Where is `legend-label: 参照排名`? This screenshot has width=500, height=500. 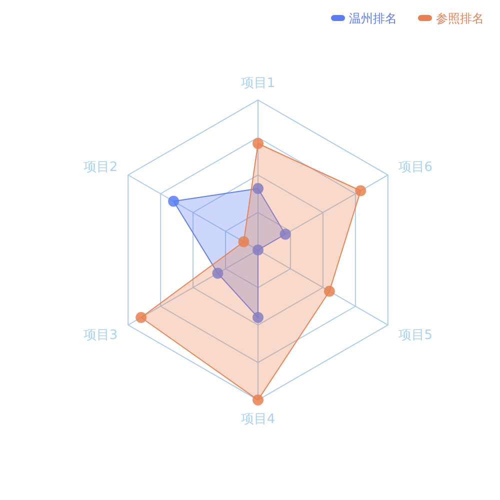
legend-label: 参照排名 is located at coordinates (460, 19).